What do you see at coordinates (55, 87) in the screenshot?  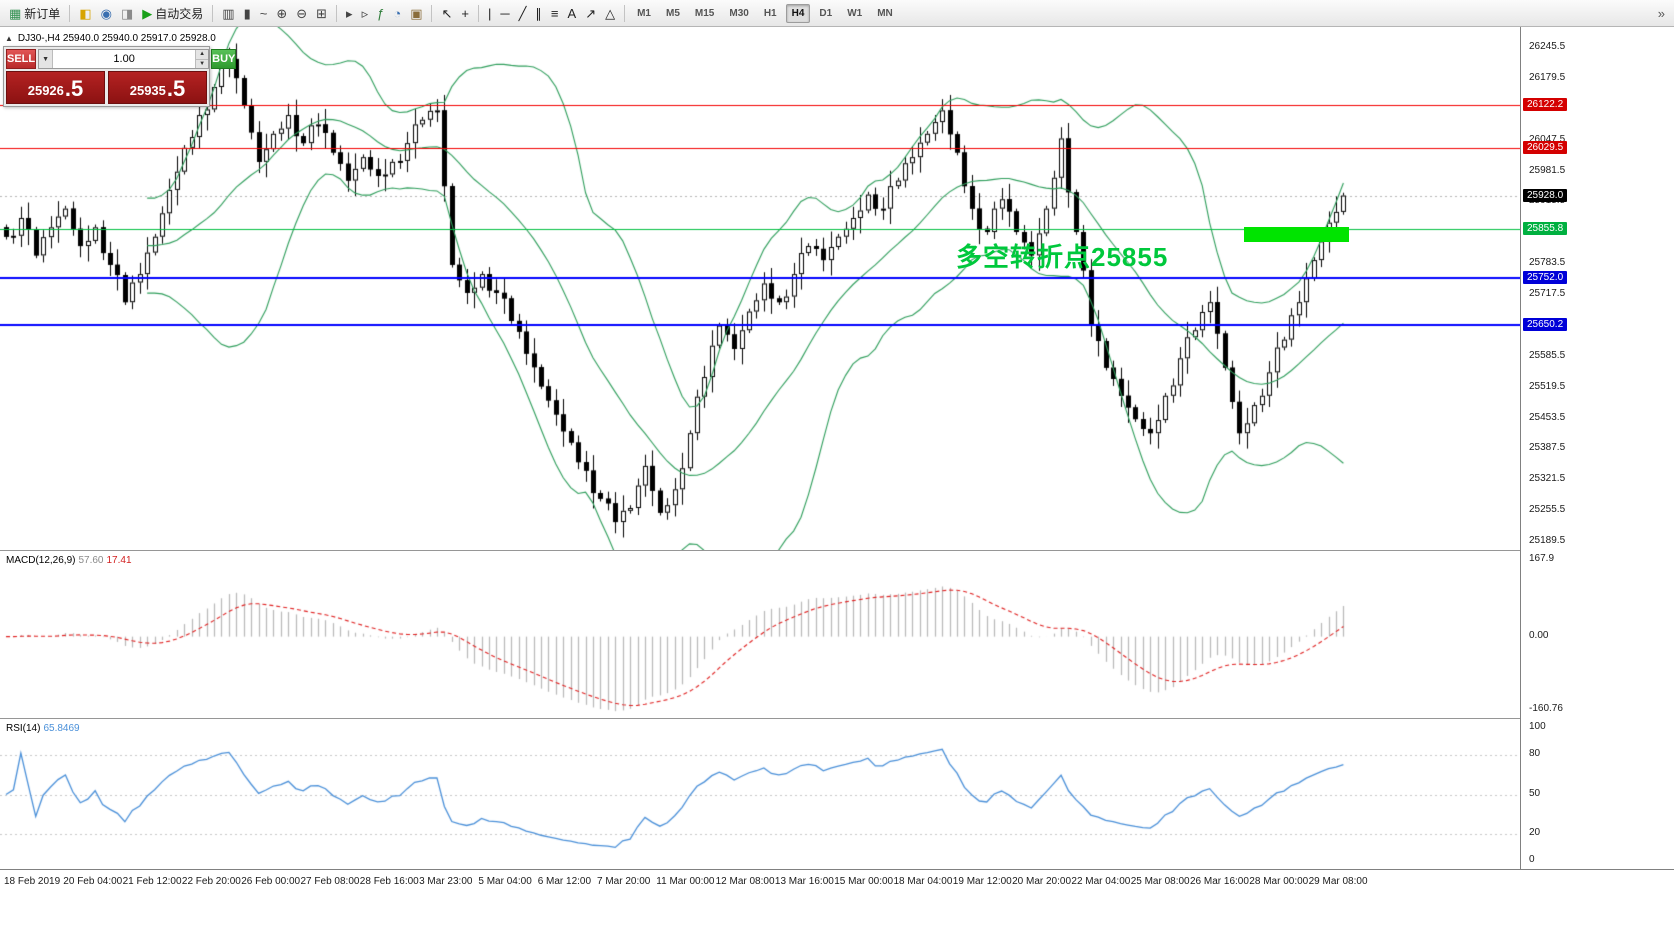 I see `sell-price-box: 25926.5` at bounding box center [55, 87].